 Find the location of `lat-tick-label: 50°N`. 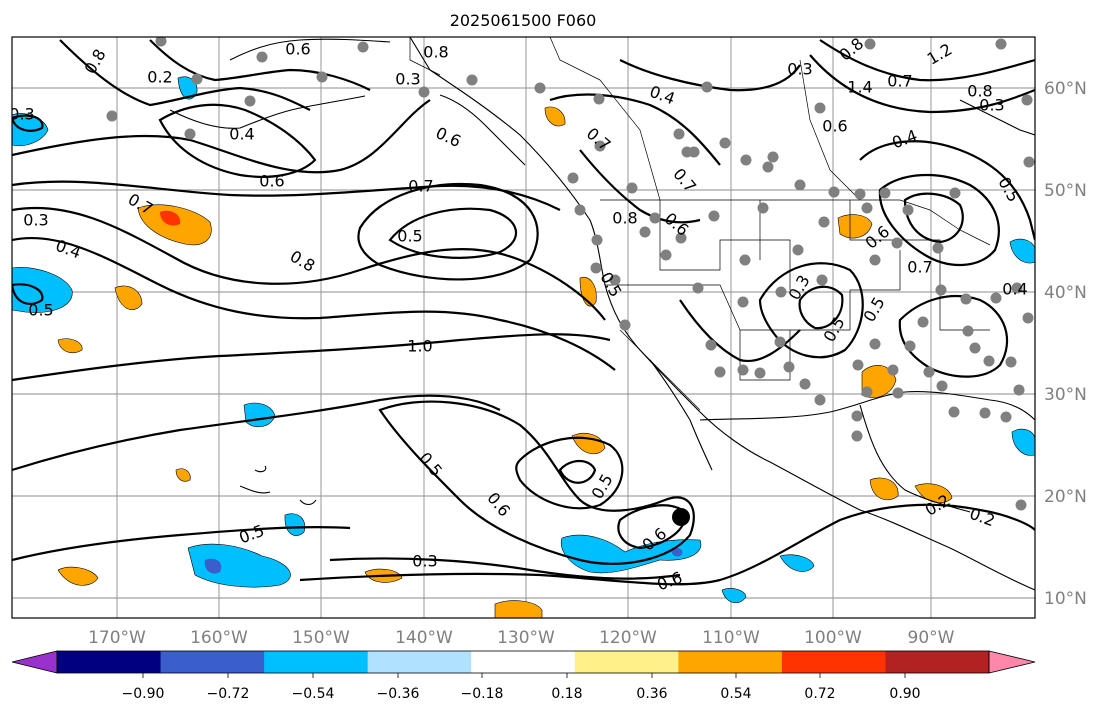

lat-tick-label: 50°N is located at coordinates (1065, 191).